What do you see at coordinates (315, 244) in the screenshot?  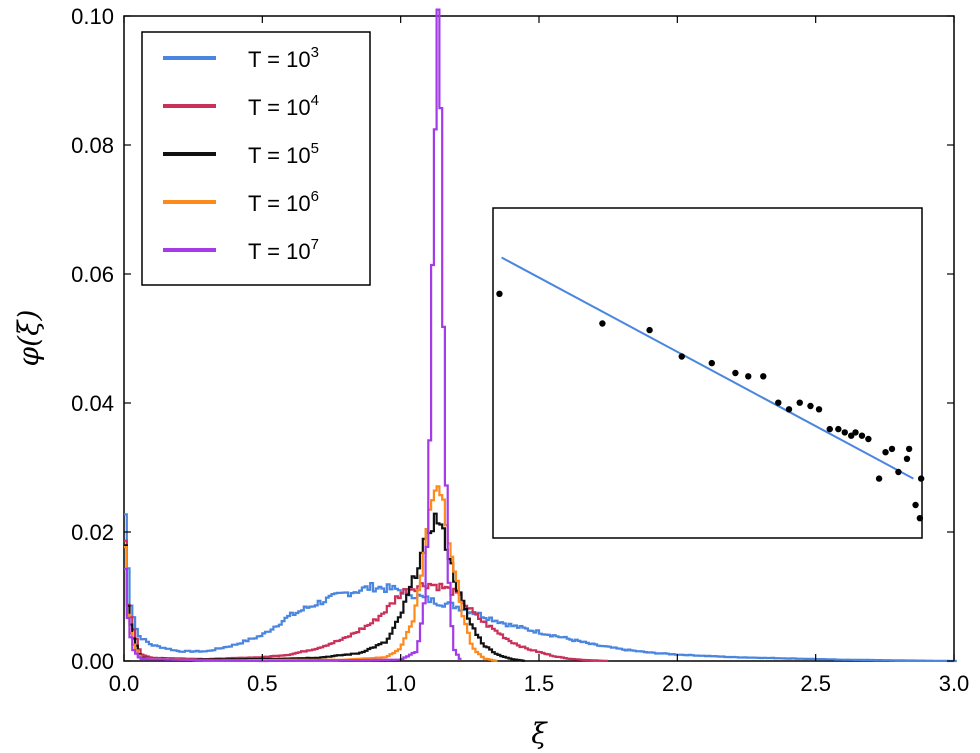 I see `legend-label-exponent: 7` at bounding box center [315, 244].